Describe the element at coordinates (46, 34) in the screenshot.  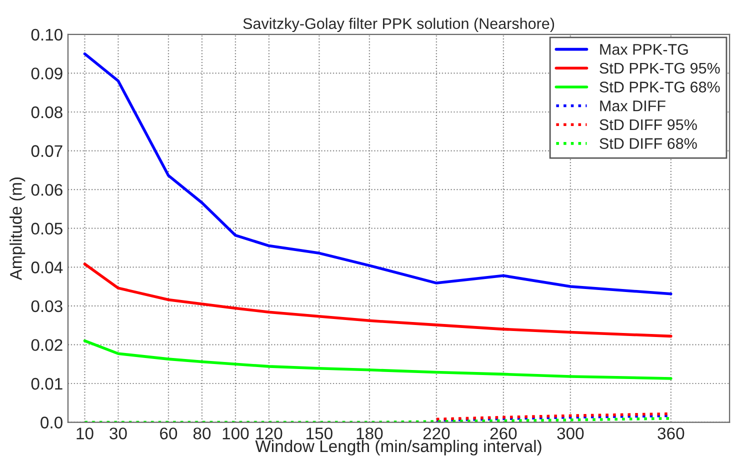
I see `y-tick-label: 0.10` at that location.